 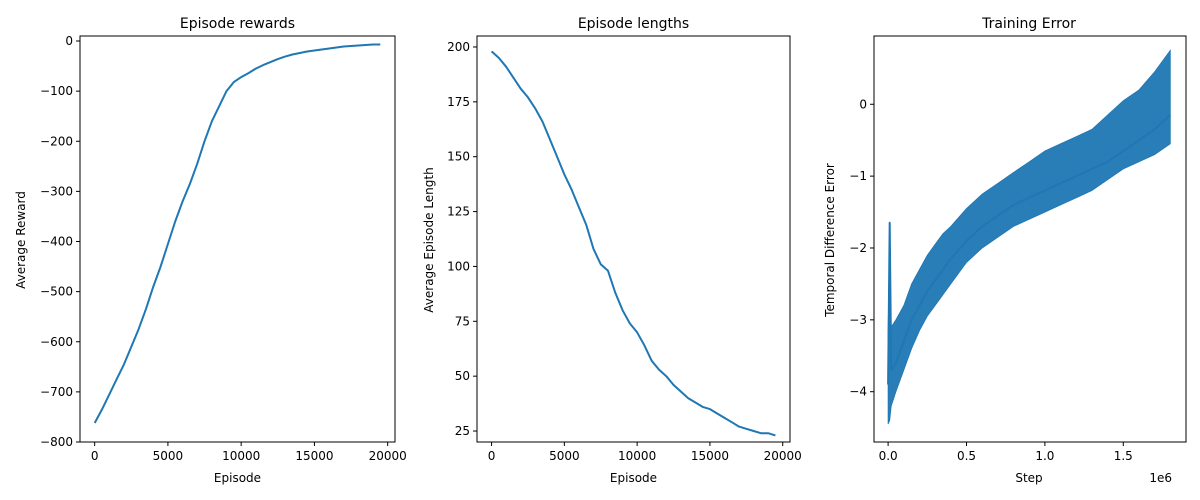 What do you see at coordinates (56, 392) in the screenshot?
I see `y-tick-label: −700` at bounding box center [56, 392].